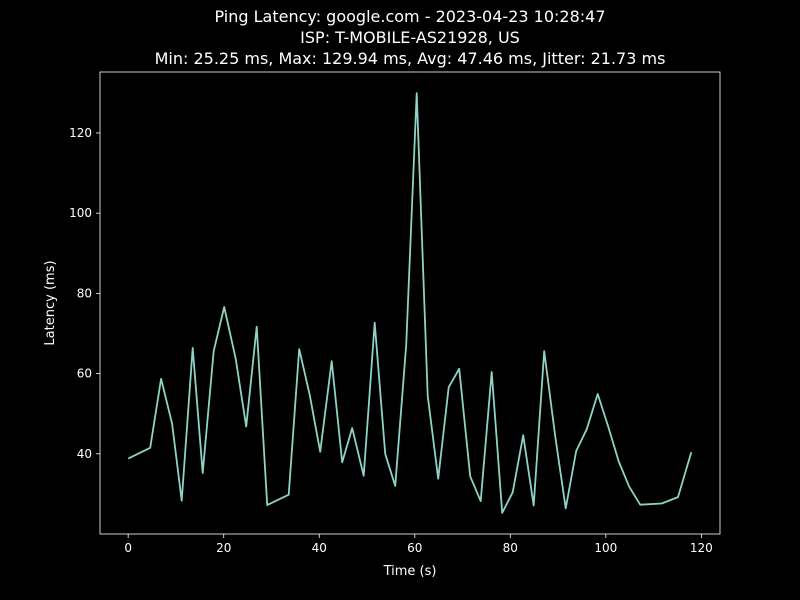 The image size is (800, 600). Describe the element at coordinates (80, 213) in the screenshot. I see `y-tick-label: 100` at that location.